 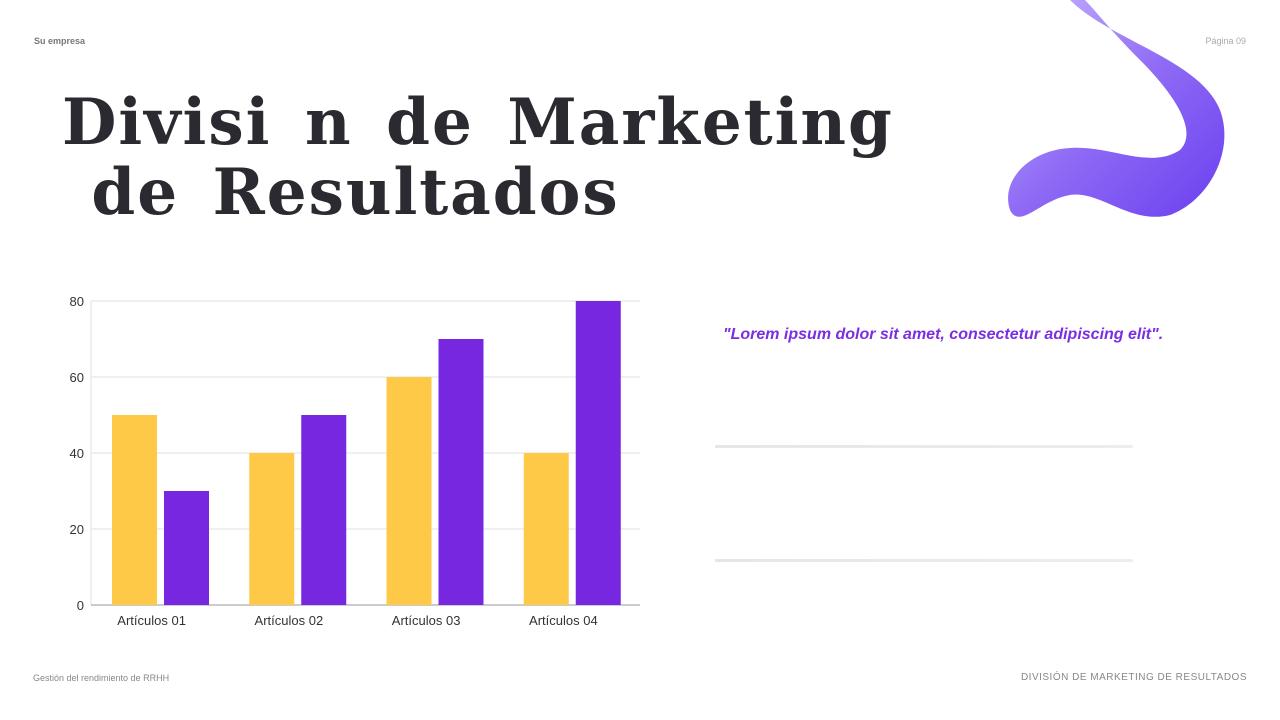 I want to click on x-tick-label: Artículos 02, so click(x=289, y=620).